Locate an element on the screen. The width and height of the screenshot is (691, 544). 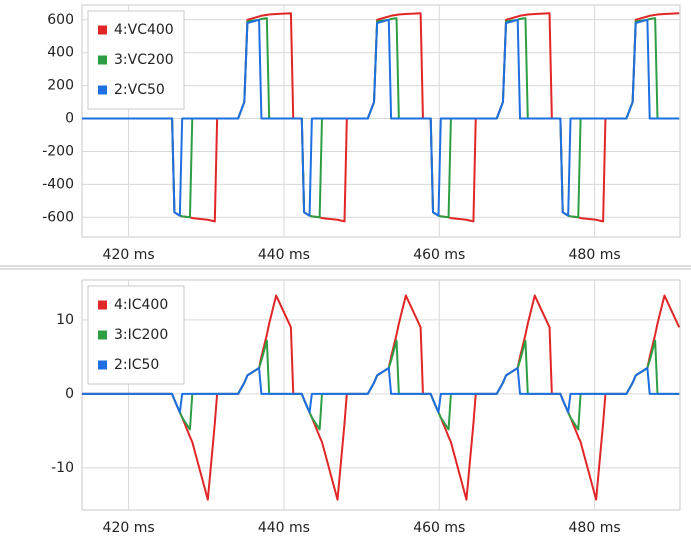
y-tick-label: -600 is located at coordinates (58, 217).